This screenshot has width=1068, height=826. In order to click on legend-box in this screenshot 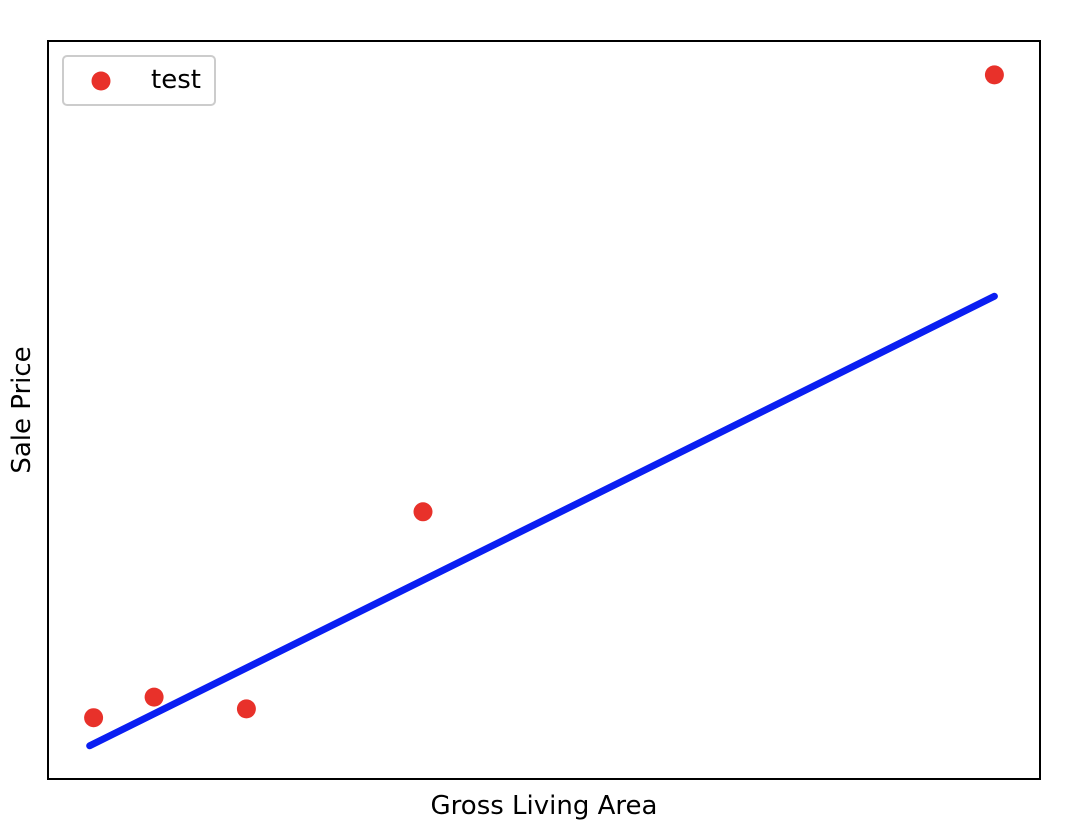, I will do `click(139, 80)`.